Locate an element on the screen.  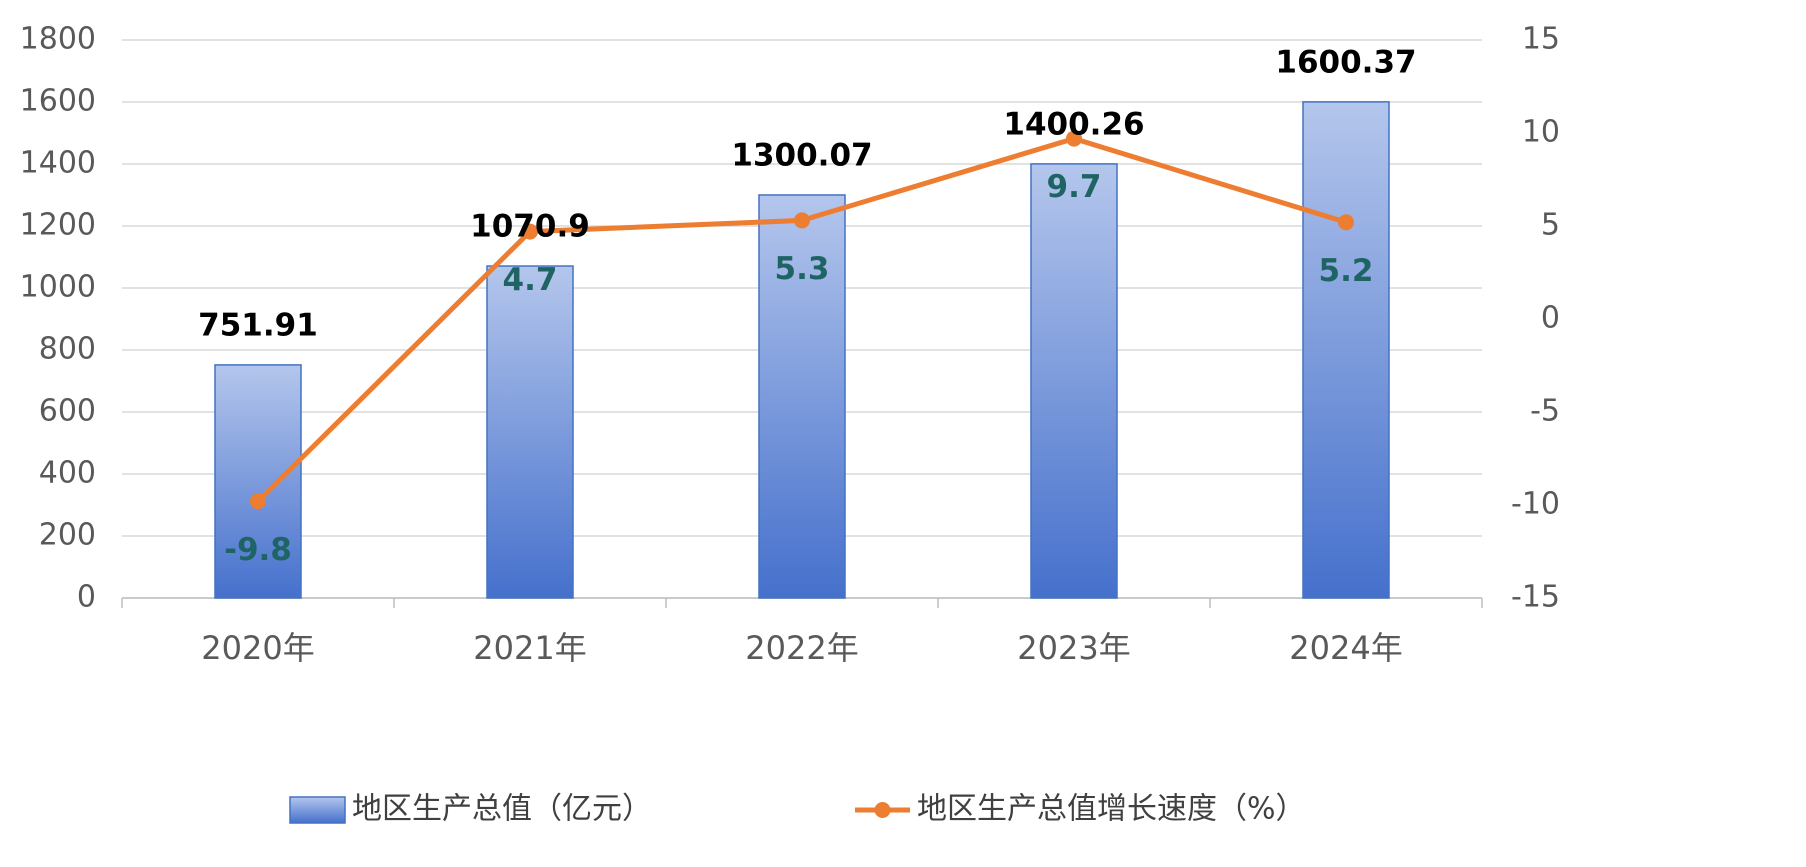
y-tick-label: 1000 is located at coordinates (58, 287).